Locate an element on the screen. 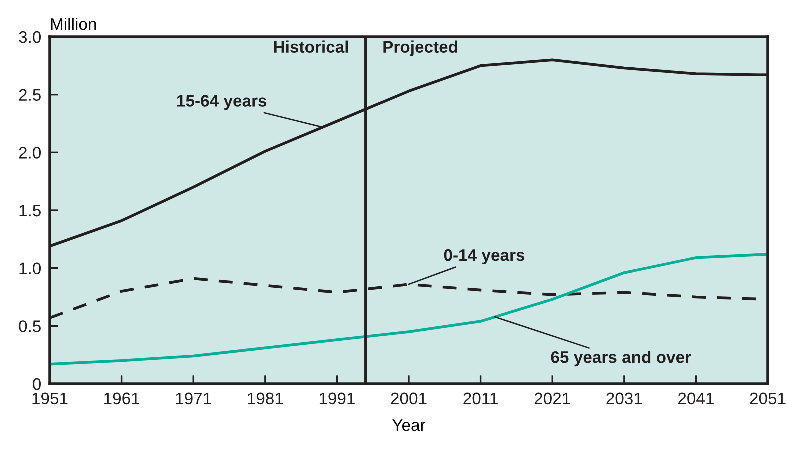  y-axis-title: Million is located at coordinates (73, 24).